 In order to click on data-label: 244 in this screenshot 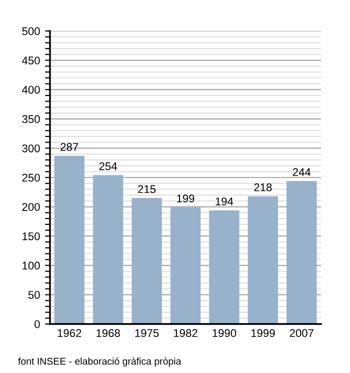, I will do `click(301, 172)`.